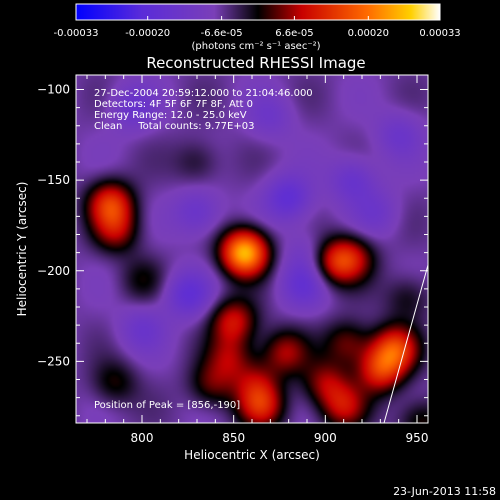 The image size is (500, 500). What do you see at coordinates (417, 438) in the screenshot?
I see `x-tick-label: 950` at bounding box center [417, 438].